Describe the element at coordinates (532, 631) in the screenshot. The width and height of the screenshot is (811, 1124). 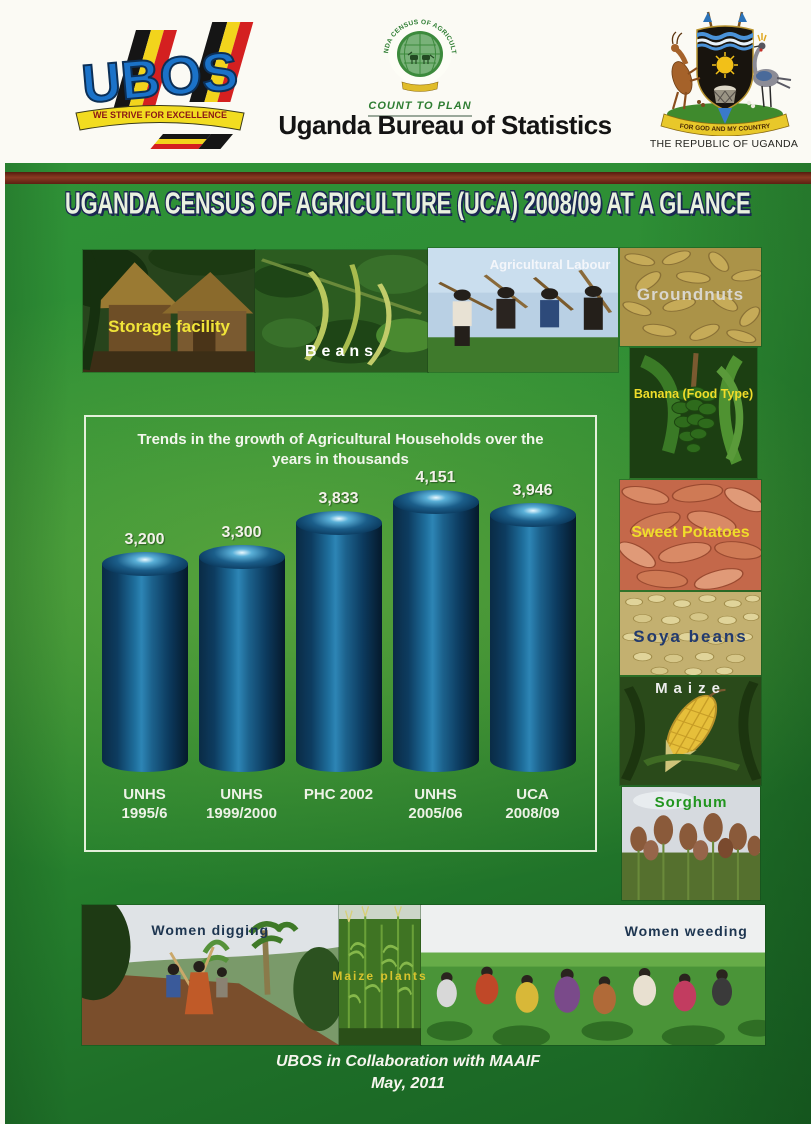
I see `bar-group: 3,946` at that location.